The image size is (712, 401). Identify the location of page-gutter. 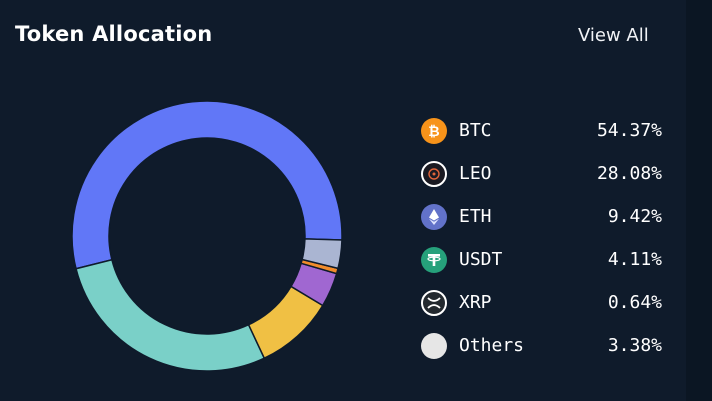
(699, 200).